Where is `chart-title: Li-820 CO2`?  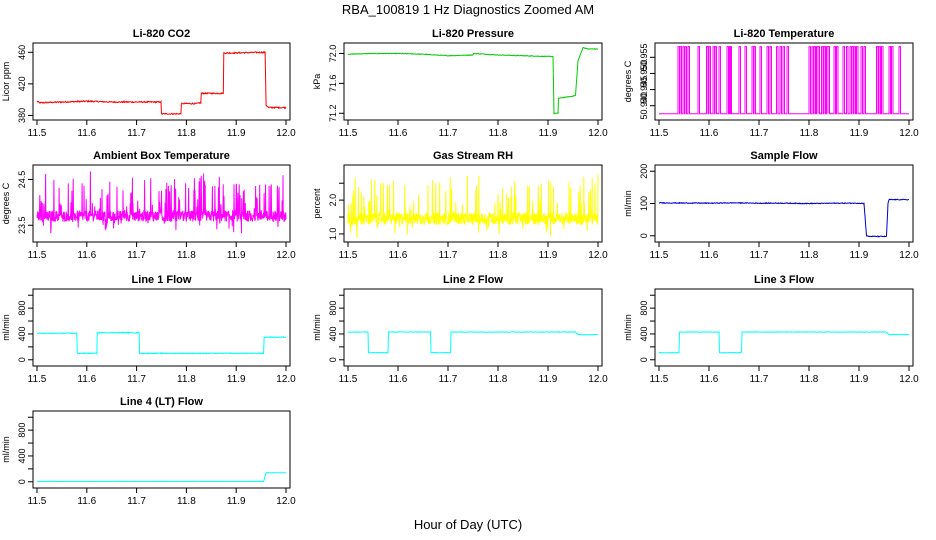
chart-title: Li-820 CO2 is located at coordinates (161, 34).